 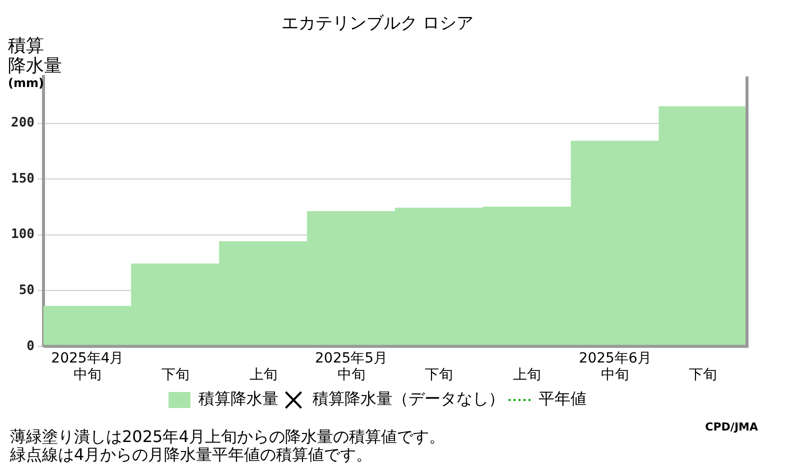 I want to click on text: CPD/JMA, so click(x=731, y=427).